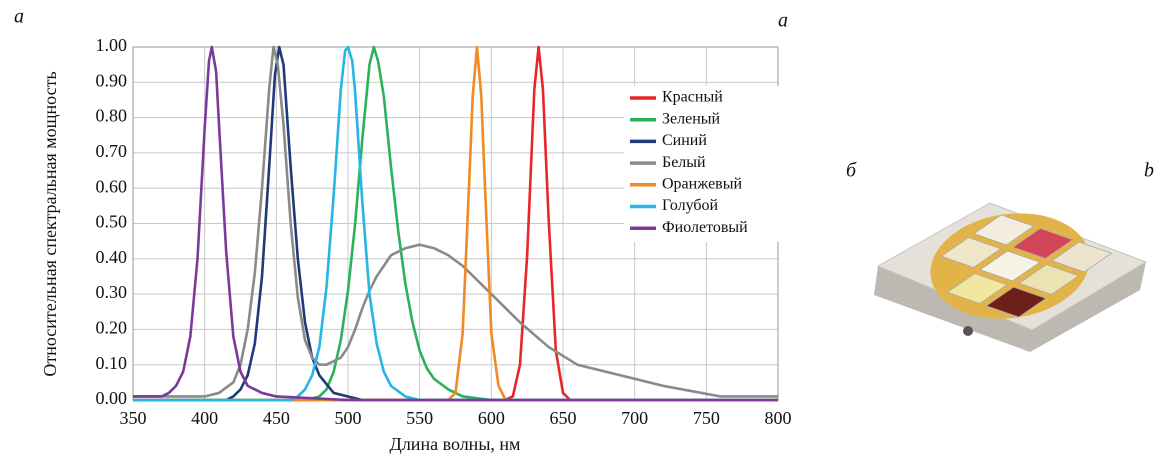  I want to click on x-tick-label: 800, so click(778, 418).